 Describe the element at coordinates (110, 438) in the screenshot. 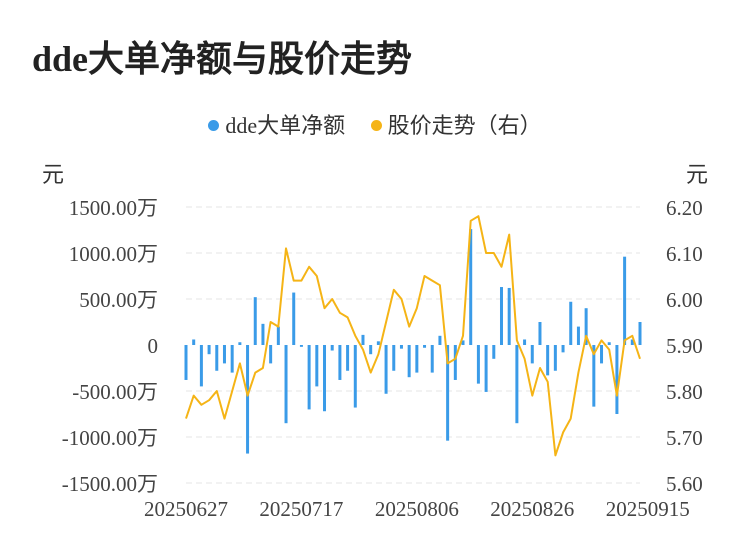

I see `y-left-tick-label: -1000.00万` at that location.